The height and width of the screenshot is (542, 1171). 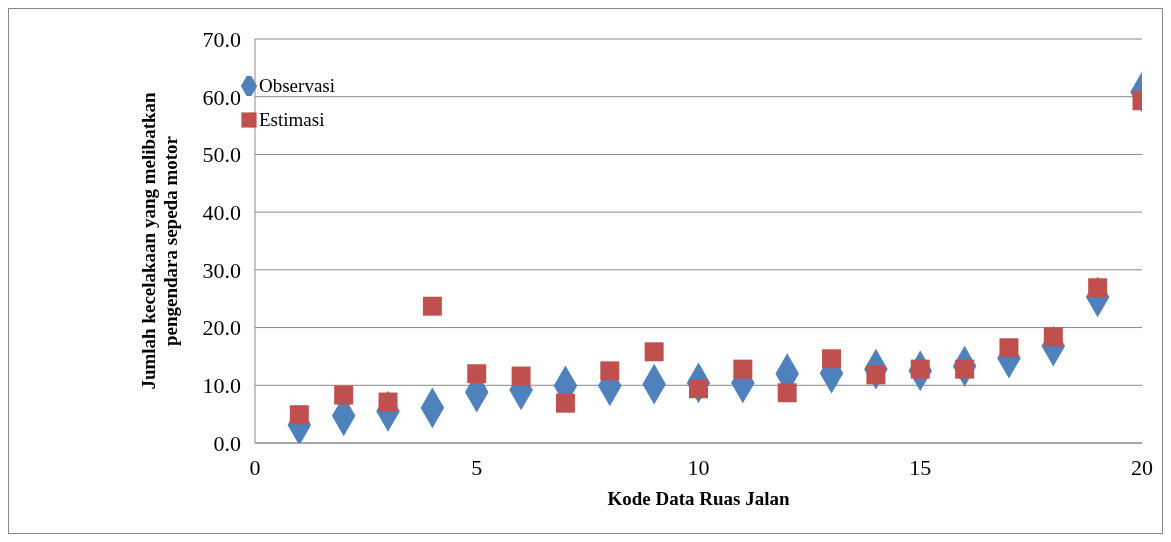 What do you see at coordinates (221, 155) in the screenshot?
I see `y-tick-label: 50.0` at bounding box center [221, 155].